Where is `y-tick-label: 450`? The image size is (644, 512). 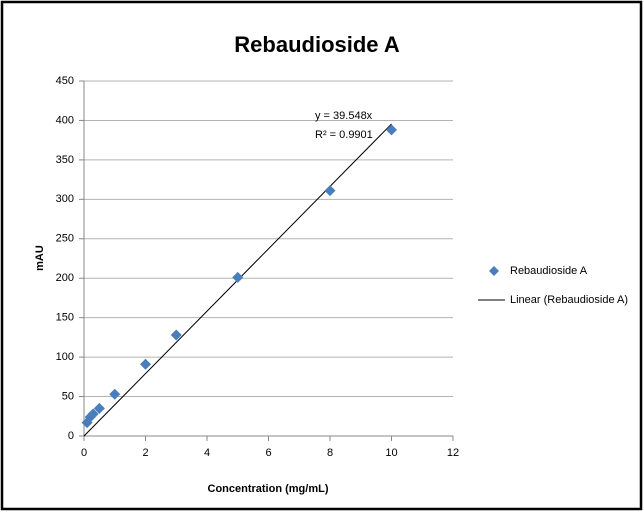
y-tick-label: 450 is located at coordinates (65, 81).